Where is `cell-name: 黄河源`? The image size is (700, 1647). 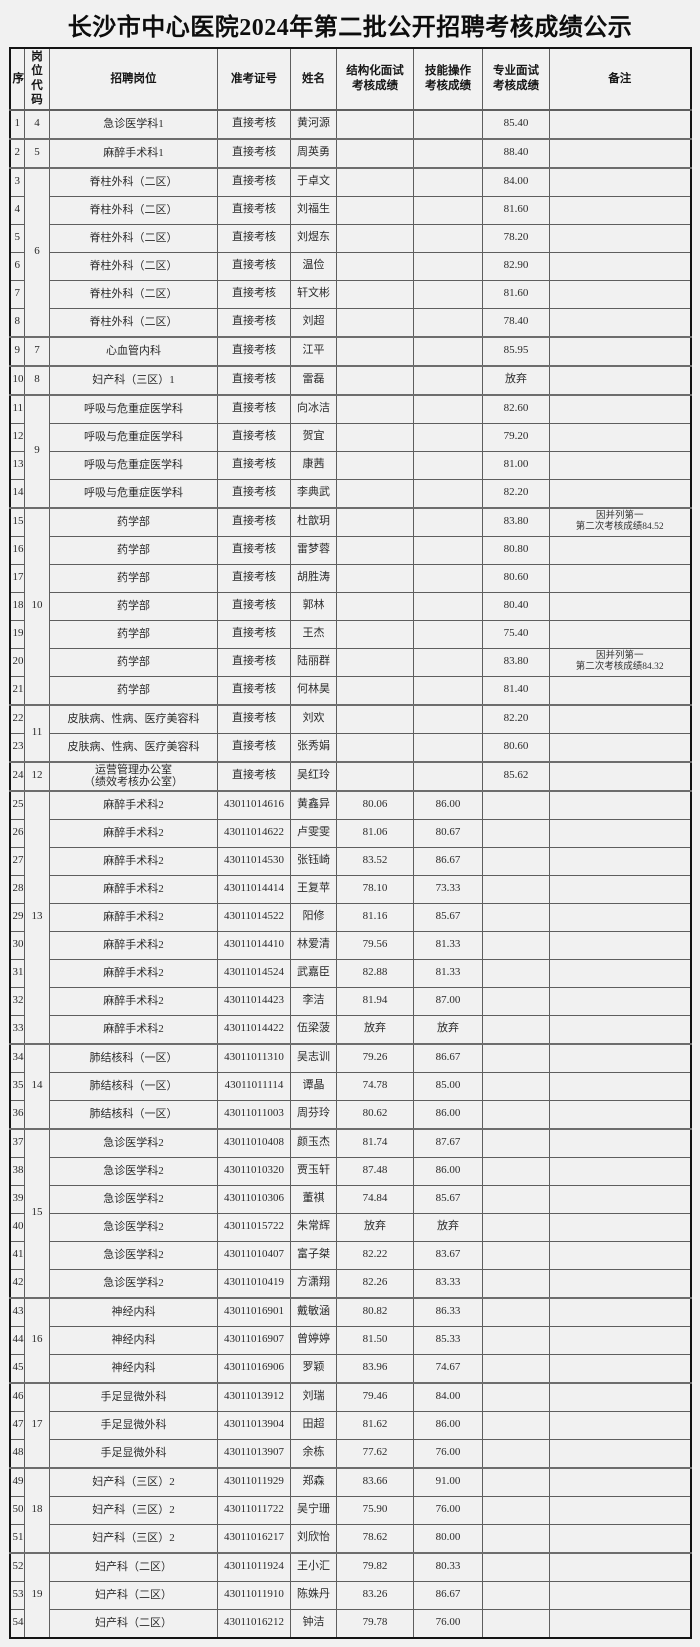 cell-name: 黄河源 is located at coordinates (313, 123).